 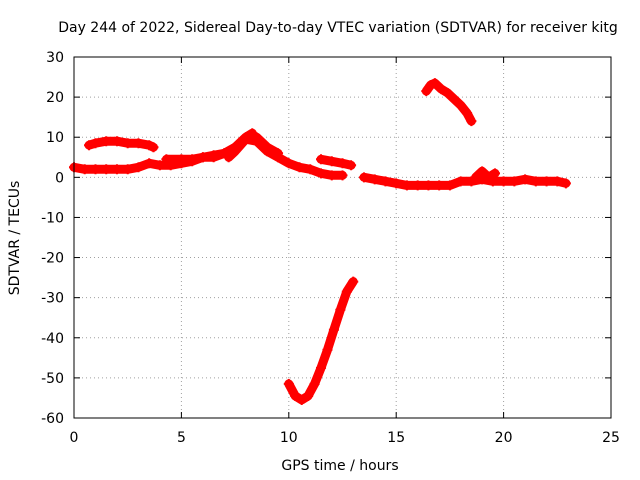 What do you see at coordinates (52, 259) in the screenshot?
I see `y-tick-label: -20` at bounding box center [52, 259].